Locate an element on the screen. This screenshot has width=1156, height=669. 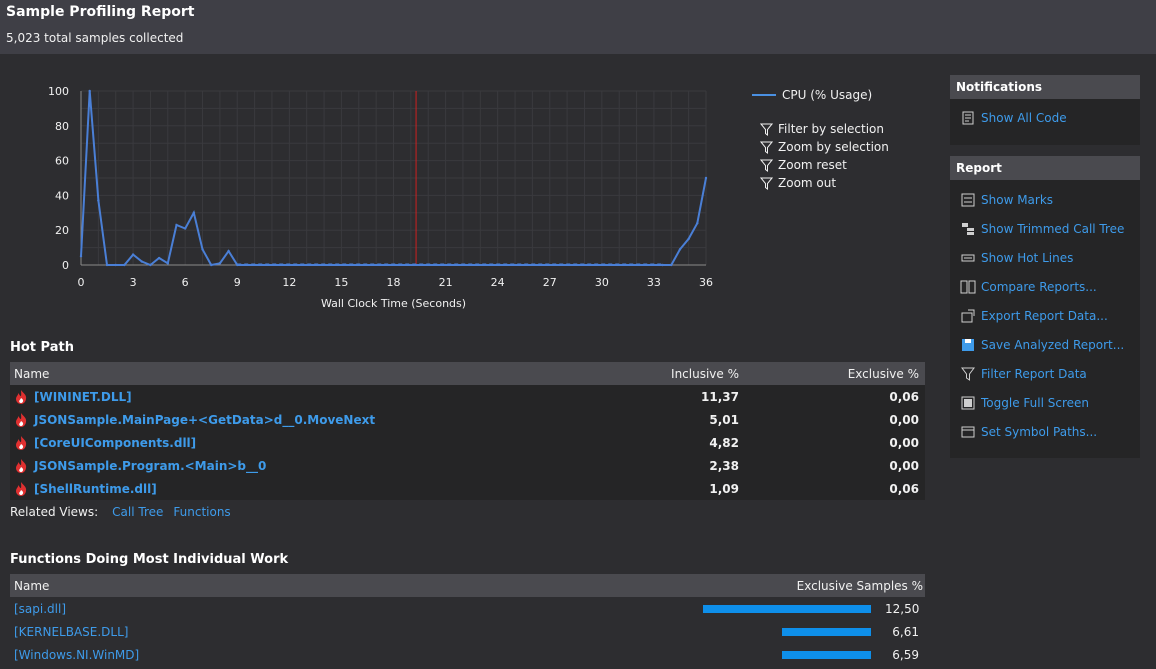
table-row: [ShellRuntime.dll] 1,09 0,06 is located at coordinates (467, 488).